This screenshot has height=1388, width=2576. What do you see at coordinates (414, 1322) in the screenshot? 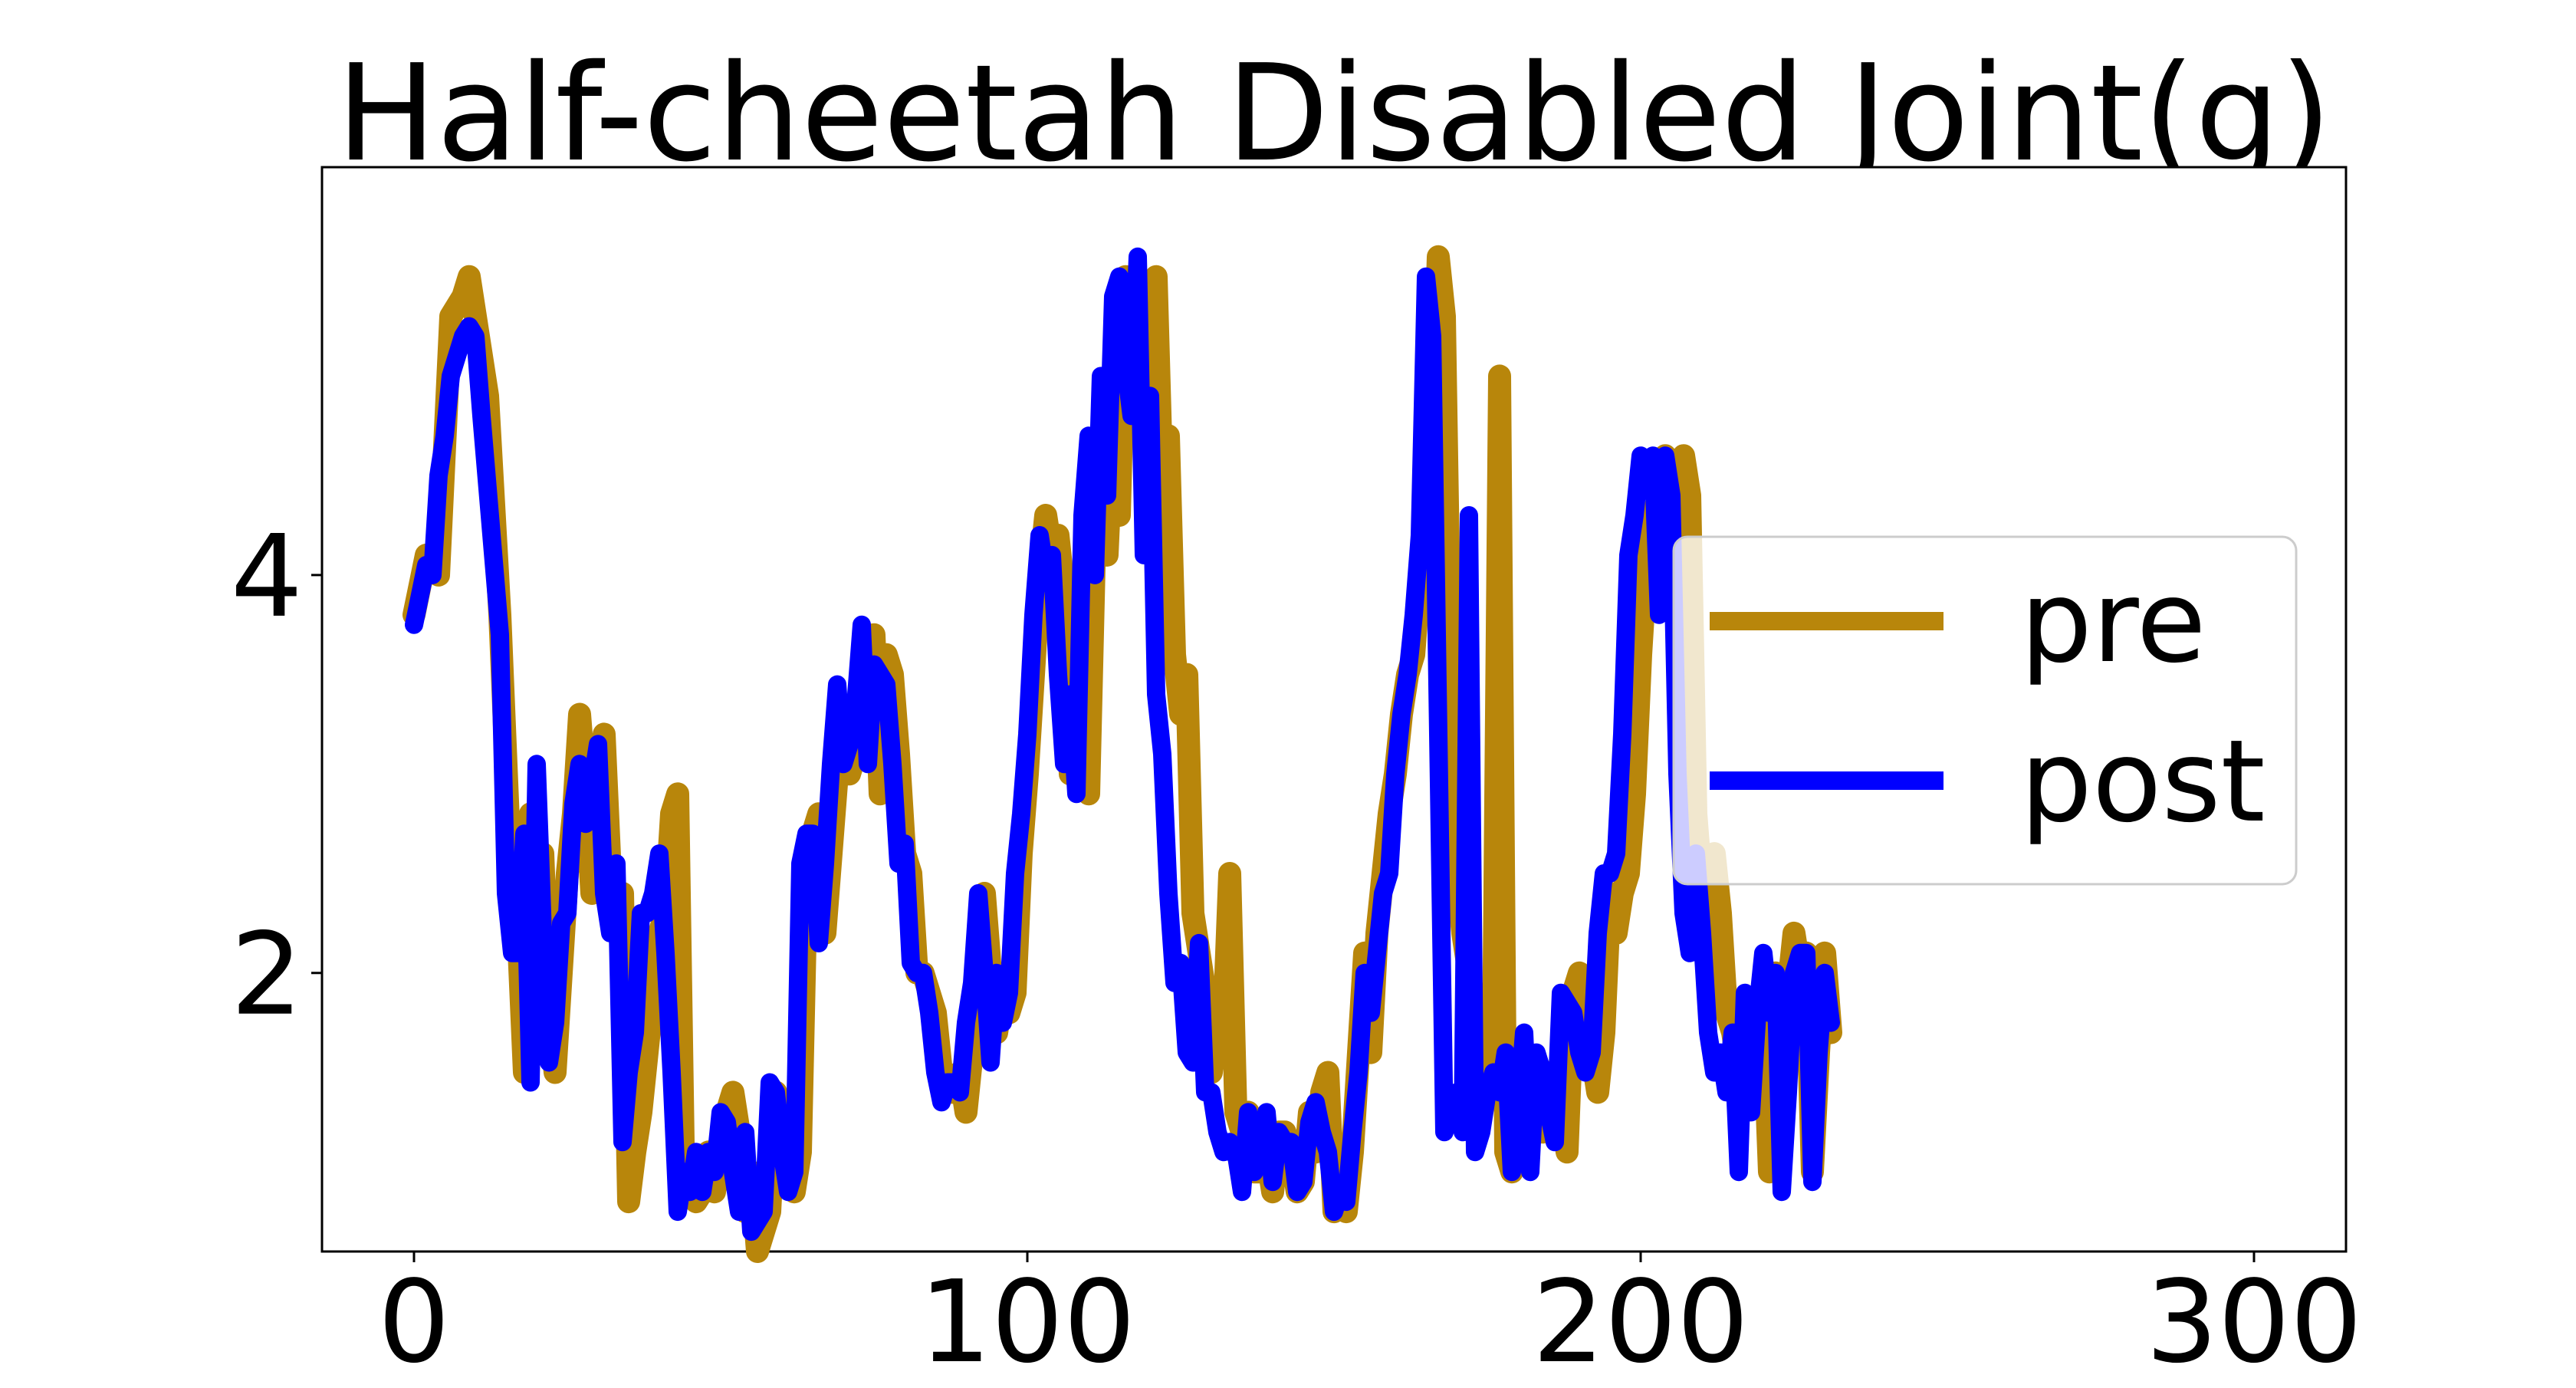
I see `x-tick-label: 0` at bounding box center [414, 1322].